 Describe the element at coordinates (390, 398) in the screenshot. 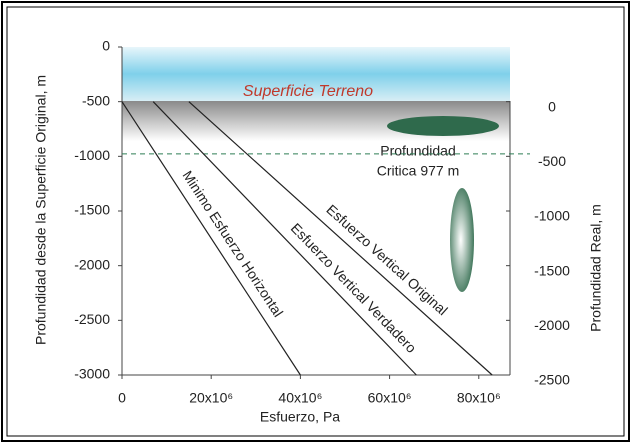

I see `x-tick-label: 60x10⁶` at that location.